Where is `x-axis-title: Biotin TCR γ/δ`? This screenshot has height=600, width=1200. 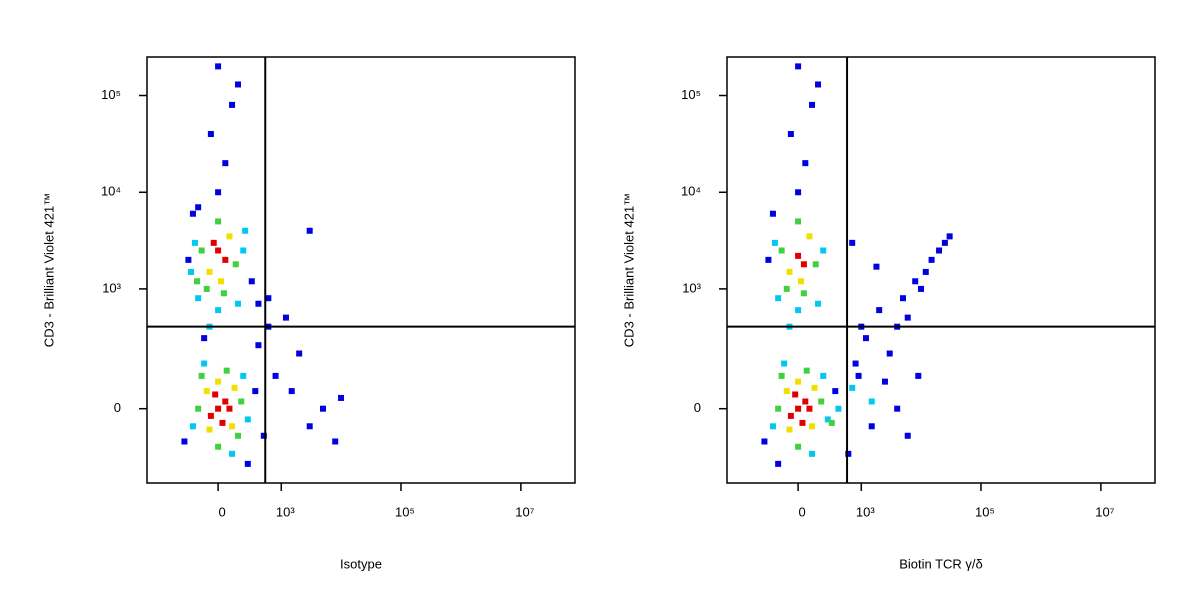 x-axis-title: Biotin TCR γ/δ is located at coordinates (941, 563).